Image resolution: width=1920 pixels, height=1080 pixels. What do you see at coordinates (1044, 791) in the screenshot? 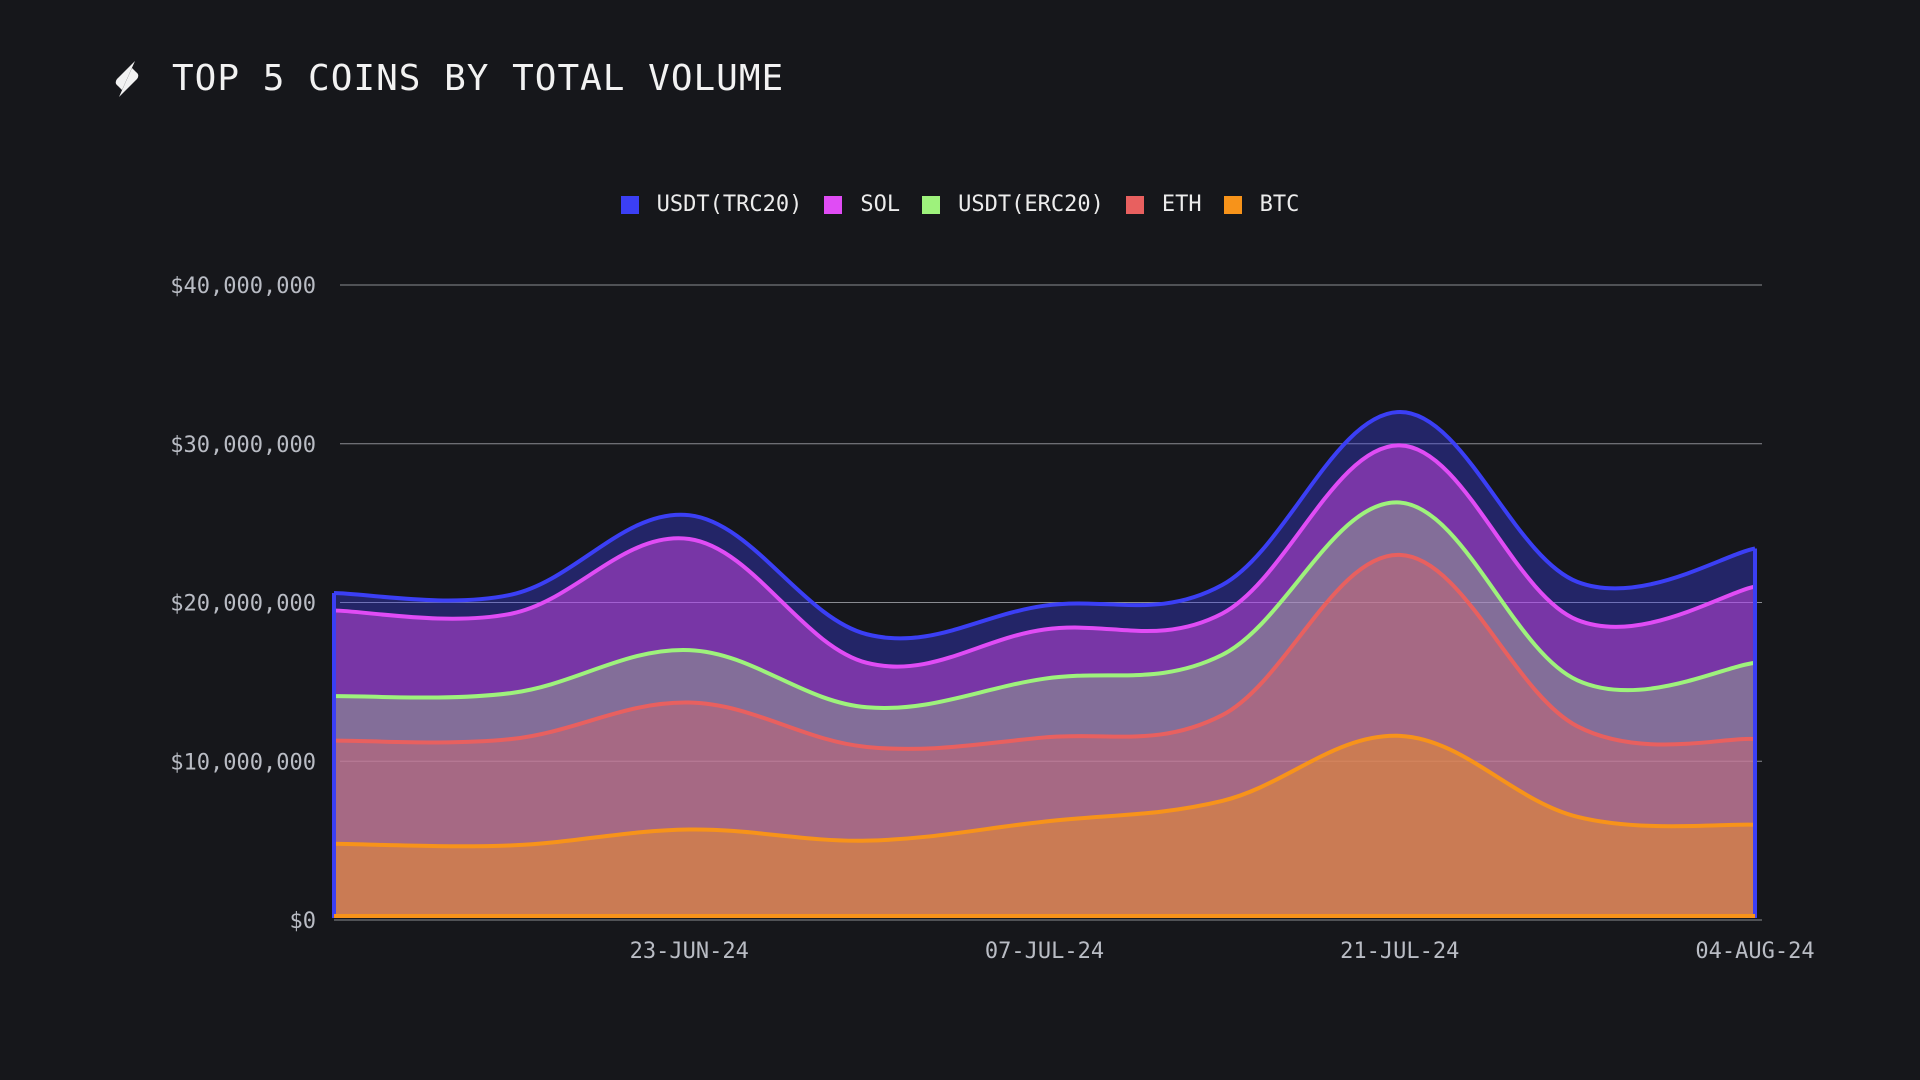
I see `line-btc` at bounding box center [1044, 791].